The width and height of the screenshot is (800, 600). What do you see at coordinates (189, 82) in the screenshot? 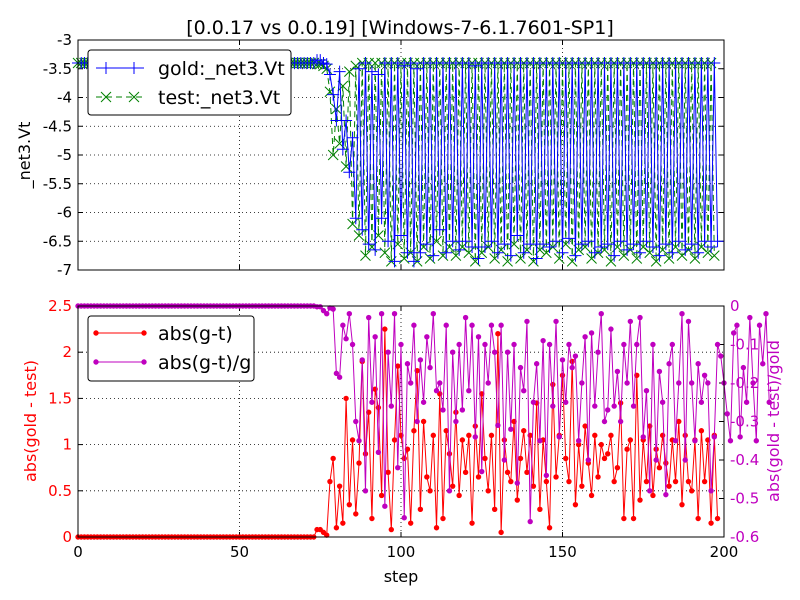
I see `top-legend: gold:_net3.Vt test:_net3.Vt` at bounding box center [189, 82].